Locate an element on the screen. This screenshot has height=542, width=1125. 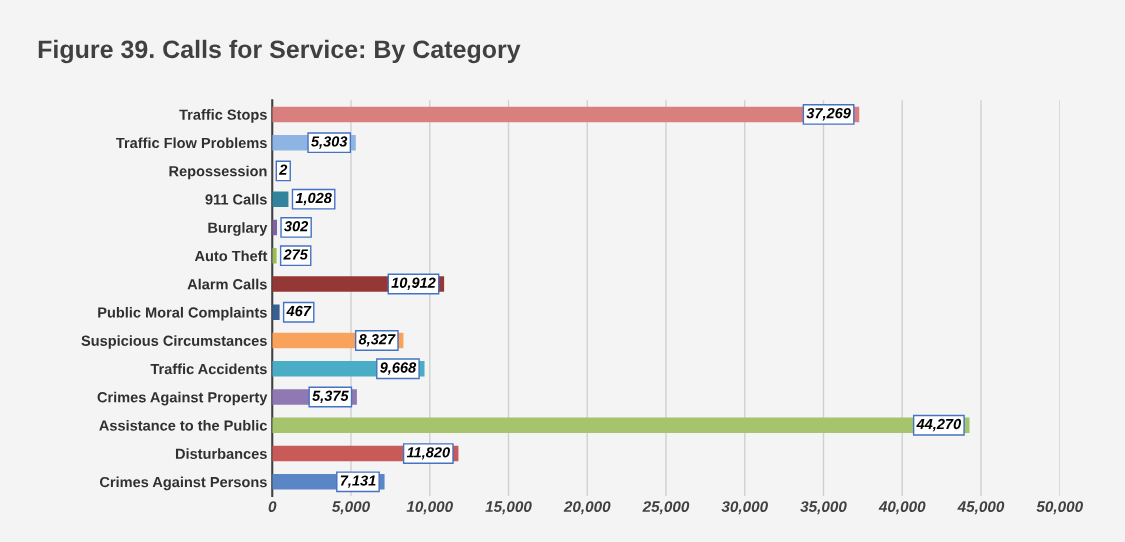
x-tick-label: 25,000 is located at coordinates (666, 508).